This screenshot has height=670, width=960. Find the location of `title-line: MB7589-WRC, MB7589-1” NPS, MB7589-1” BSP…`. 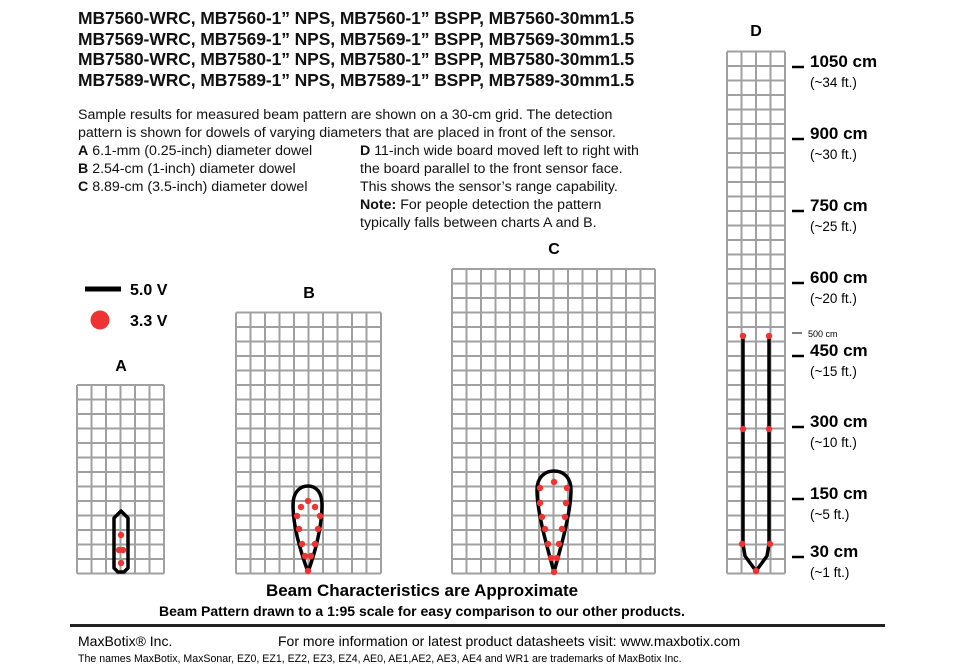

title-line: MB7589-WRC, MB7589-1” NPS, MB7589-1” BSP… is located at coordinates (356, 79).